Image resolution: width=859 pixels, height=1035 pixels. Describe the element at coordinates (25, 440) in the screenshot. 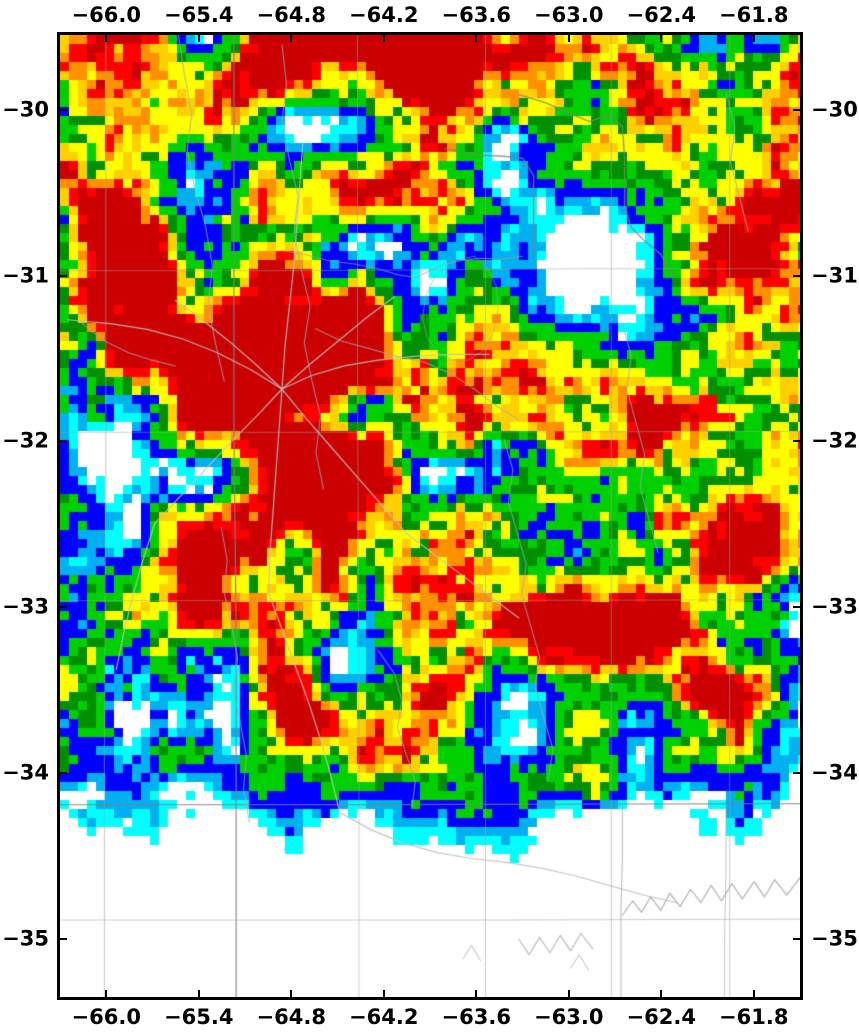

I see `y-tick-label-left: −32` at that location.